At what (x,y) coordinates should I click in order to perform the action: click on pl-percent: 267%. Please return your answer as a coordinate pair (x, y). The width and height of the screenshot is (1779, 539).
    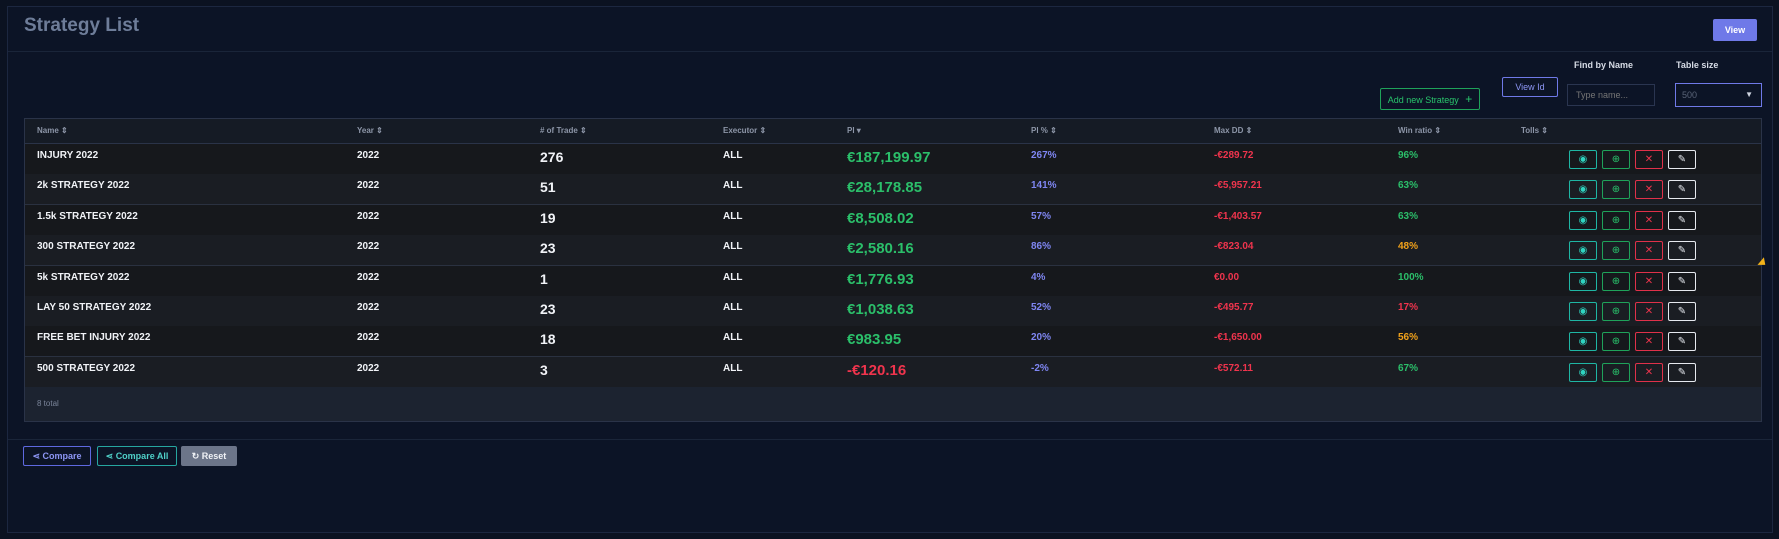
    Looking at the image, I should click on (1044, 155).